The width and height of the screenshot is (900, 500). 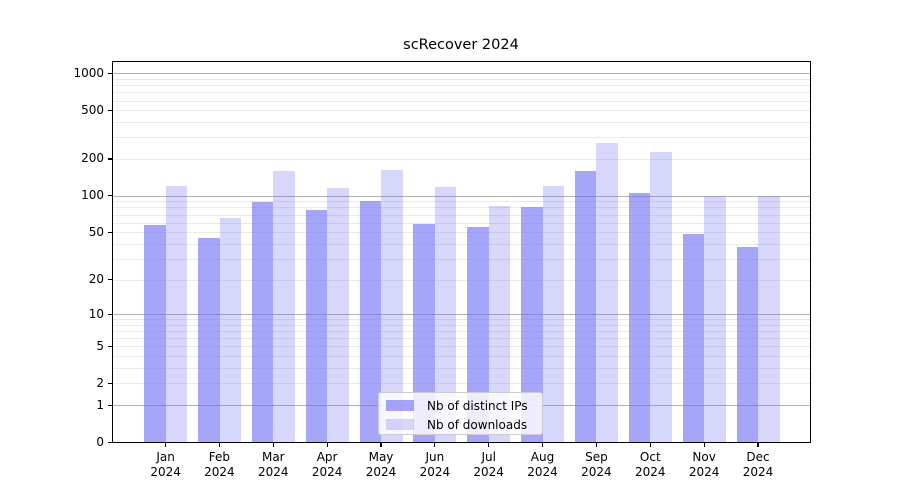 I want to click on x-tick-label: Apr 2024, so click(x=327, y=465).